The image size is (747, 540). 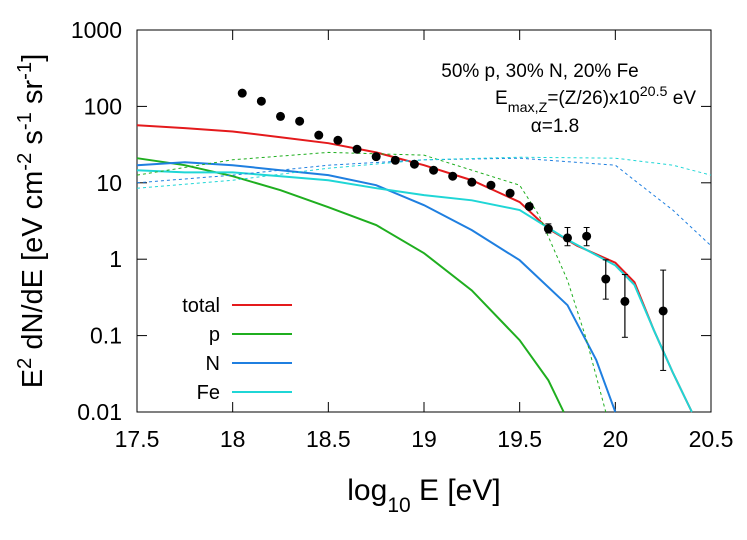 What do you see at coordinates (398, 505) in the screenshot?
I see `x-axis-label-part: 10` at bounding box center [398, 505].